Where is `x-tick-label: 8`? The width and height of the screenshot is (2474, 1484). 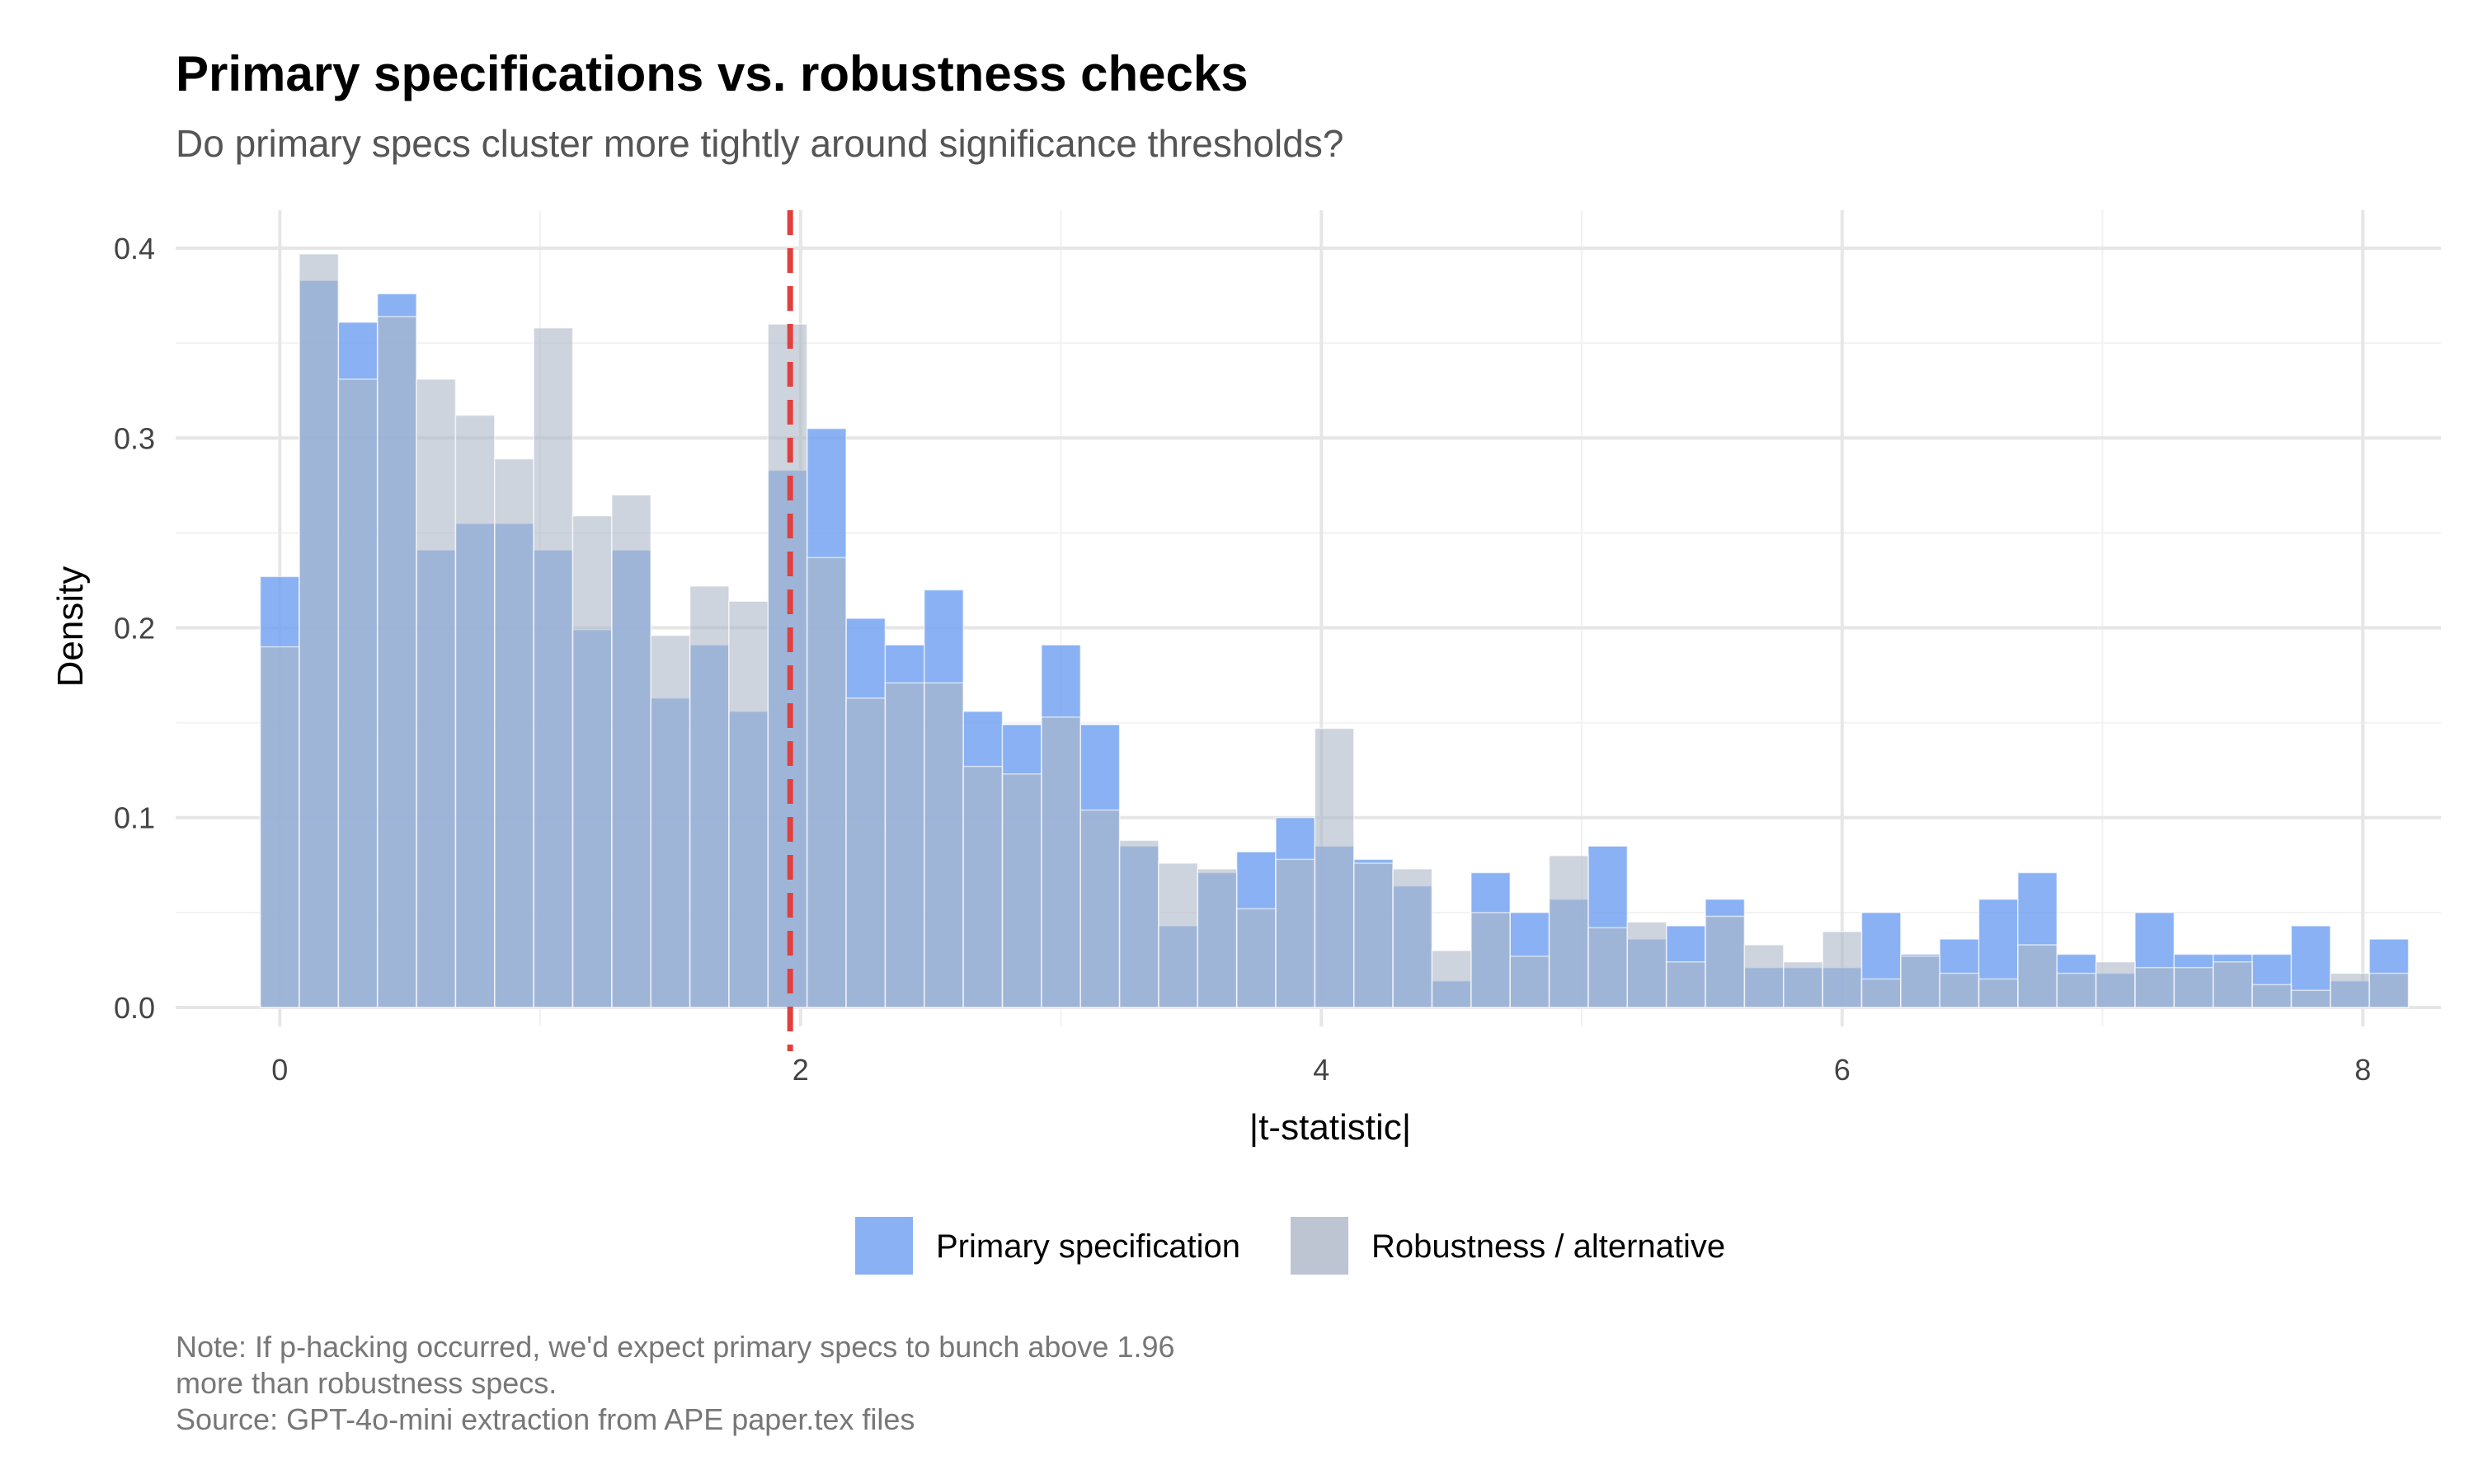
x-tick-label: 8 is located at coordinates (2362, 1070).